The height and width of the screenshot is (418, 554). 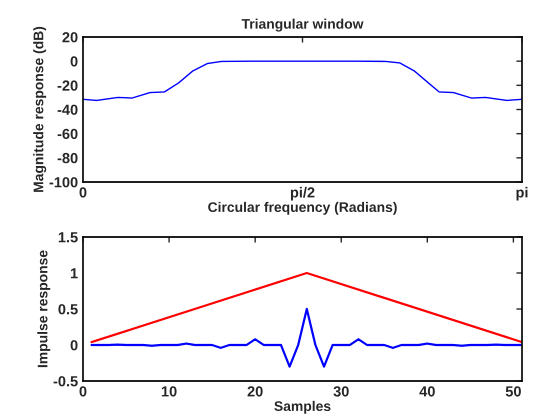 I want to click on y-axis-title: Magnitude response (dB), so click(x=39, y=109).